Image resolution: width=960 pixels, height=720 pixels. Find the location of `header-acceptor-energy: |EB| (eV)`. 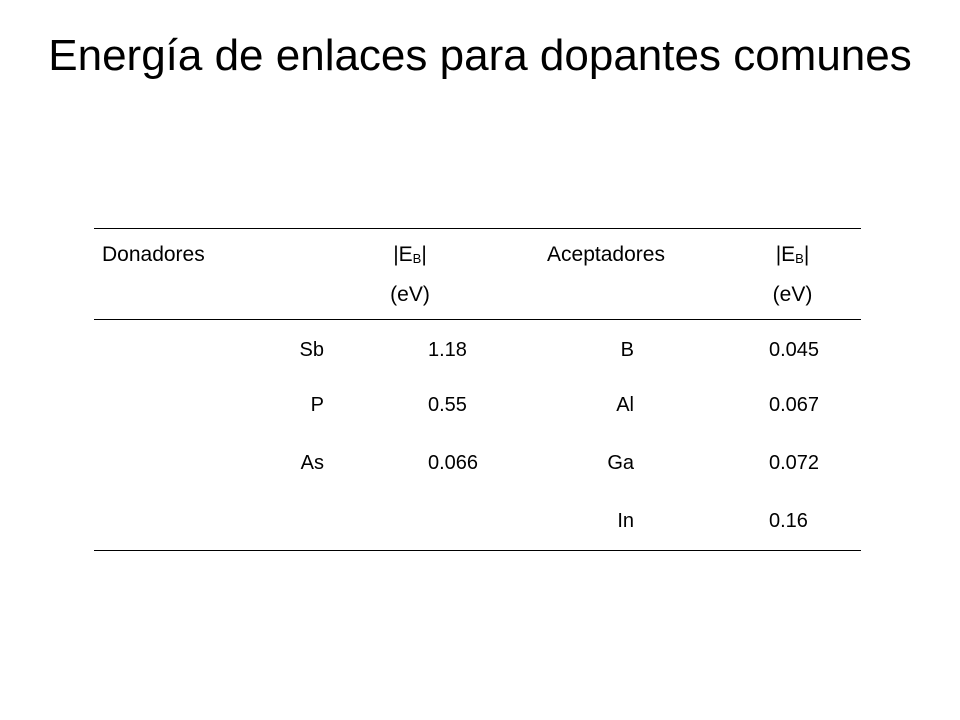

header-acceptor-energy: |EB| (eV) is located at coordinates (792, 274).